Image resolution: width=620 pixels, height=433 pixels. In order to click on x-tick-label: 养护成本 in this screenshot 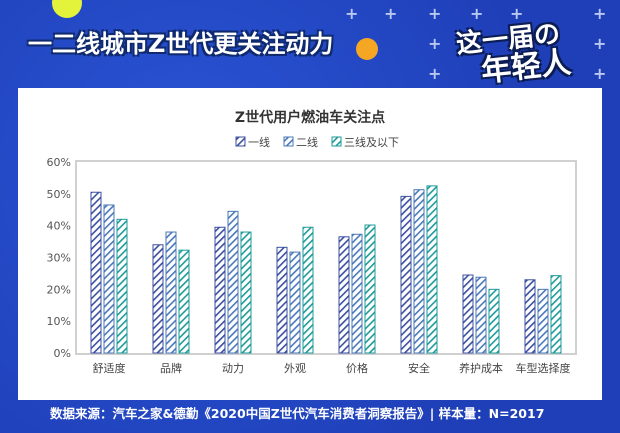, I will do `click(481, 368)`.